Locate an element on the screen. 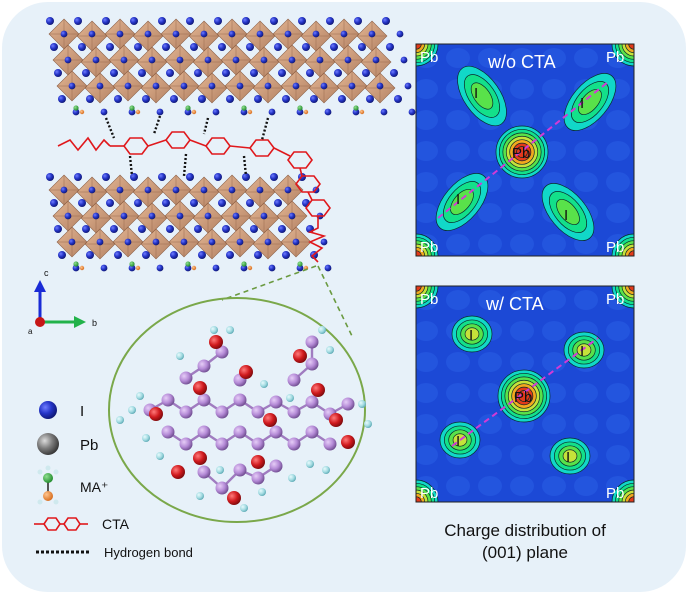 Image resolution: width=690 pixels, height=596 pixels. axis-label-a: a is located at coordinates (30, 331).